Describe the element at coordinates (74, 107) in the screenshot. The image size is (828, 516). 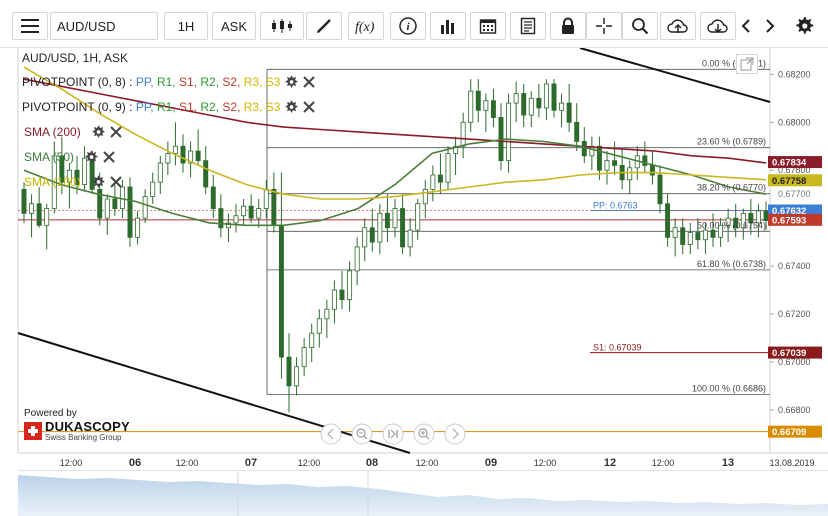
I see `pivot-name: PIVOTPOINT (0, 9)` at that location.